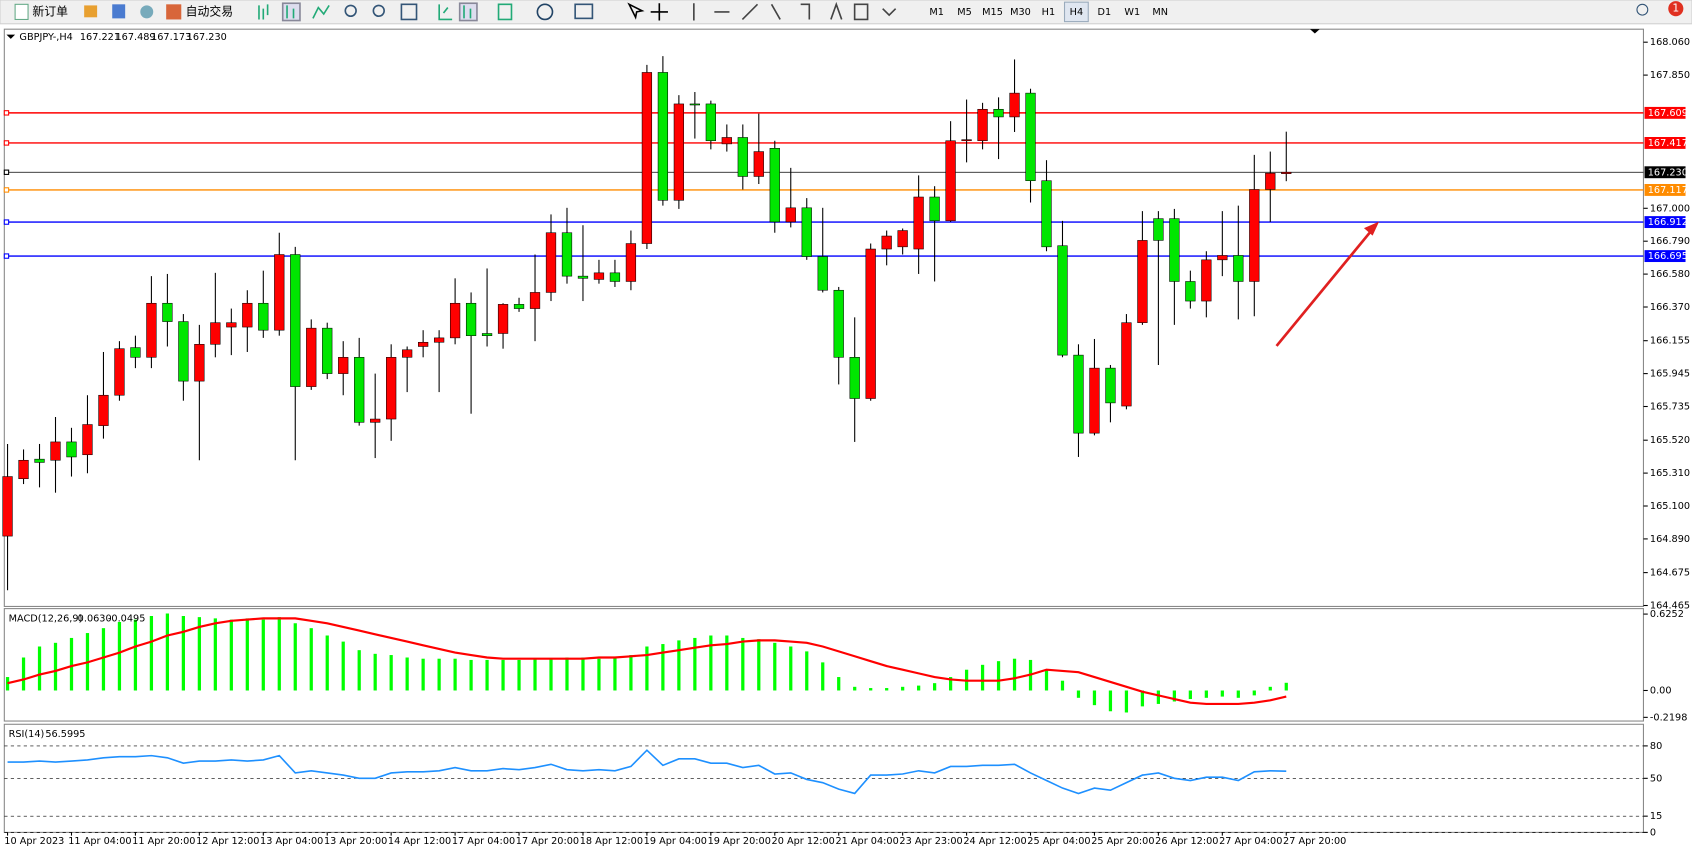  Describe the element at coordinates (45, 37) in the screenshot. I see `symbol-label: GBPJPY-,H4` at that location.